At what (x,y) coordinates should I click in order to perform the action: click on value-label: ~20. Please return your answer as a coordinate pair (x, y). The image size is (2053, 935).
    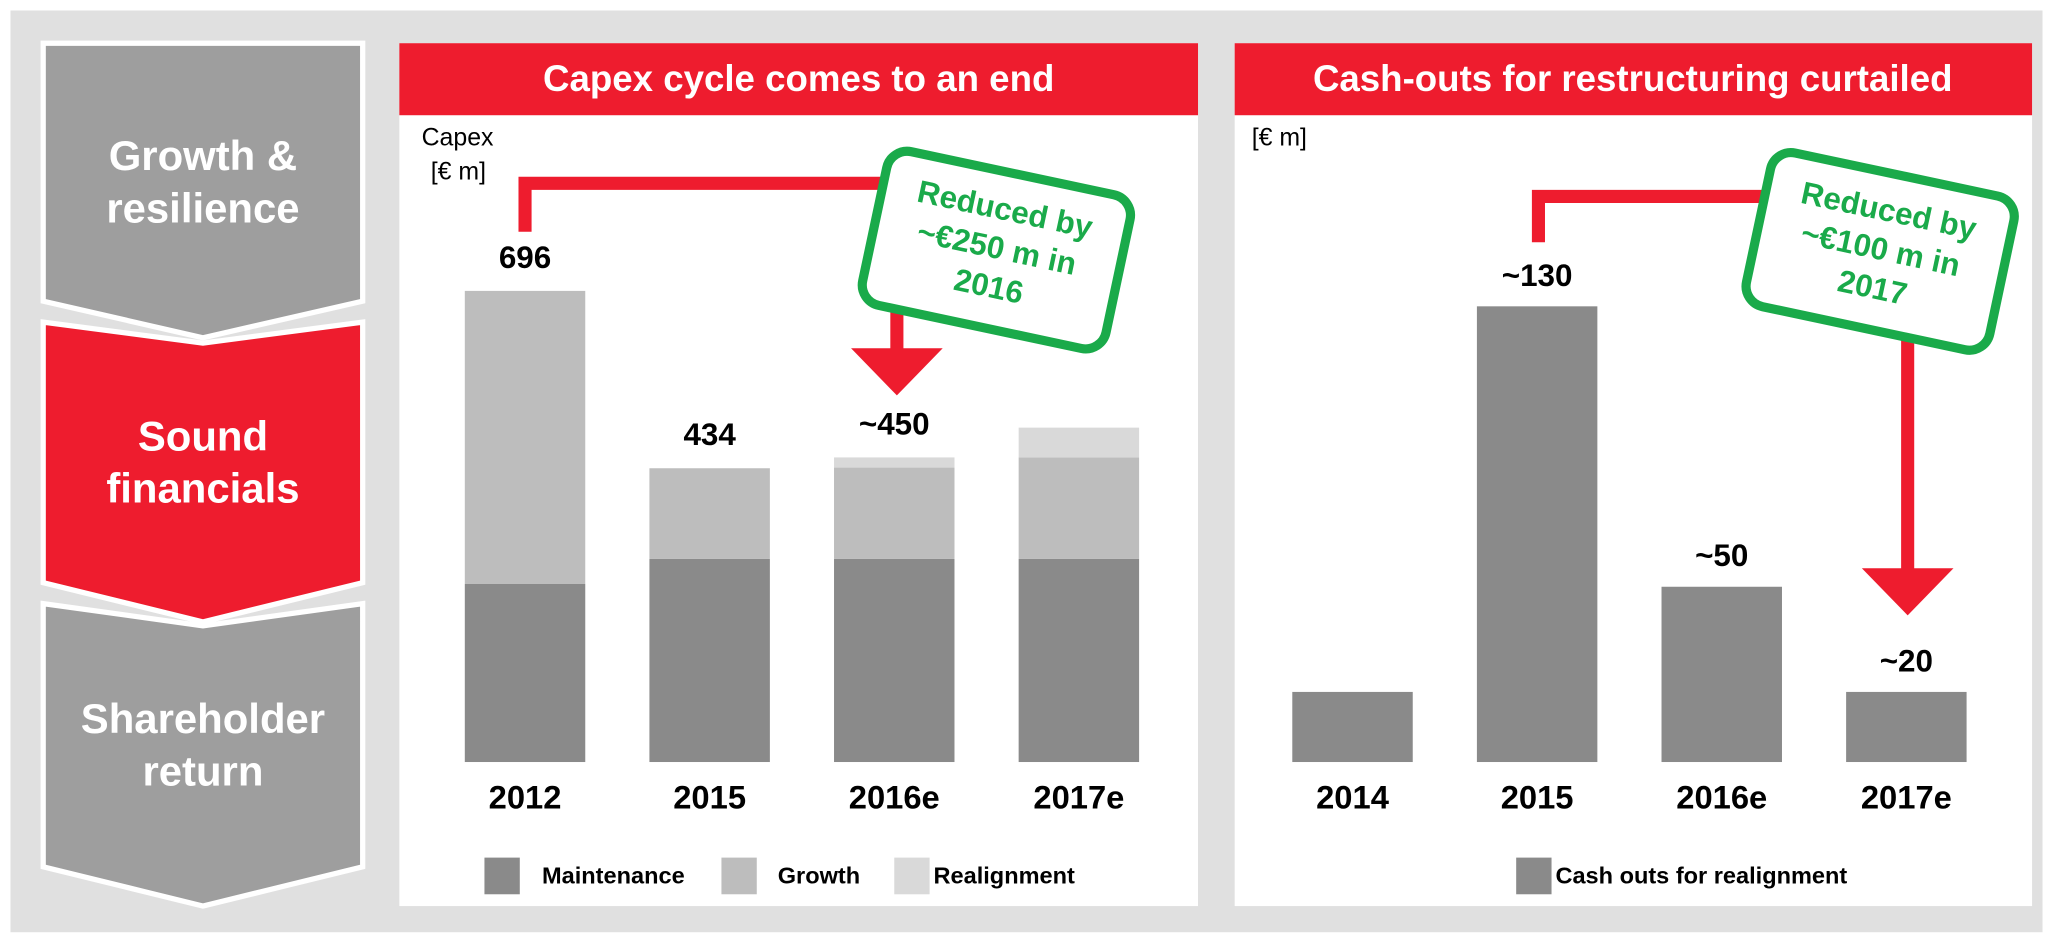
    Looking at the image, I should click on (1906, 660).